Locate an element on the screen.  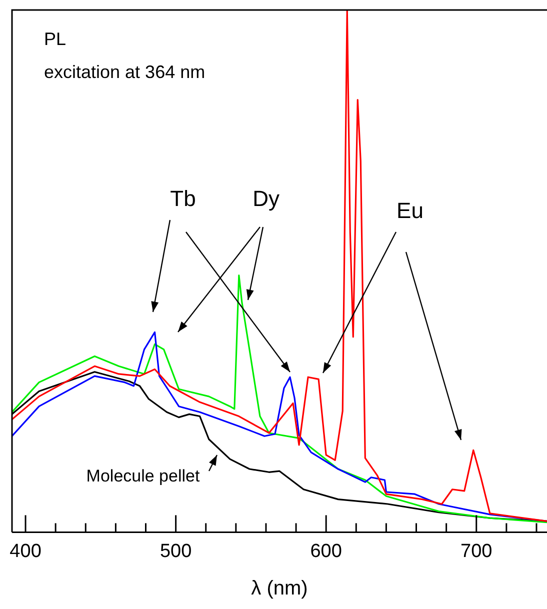
x-tick-label: 400 is located at coordinates (26, 551).